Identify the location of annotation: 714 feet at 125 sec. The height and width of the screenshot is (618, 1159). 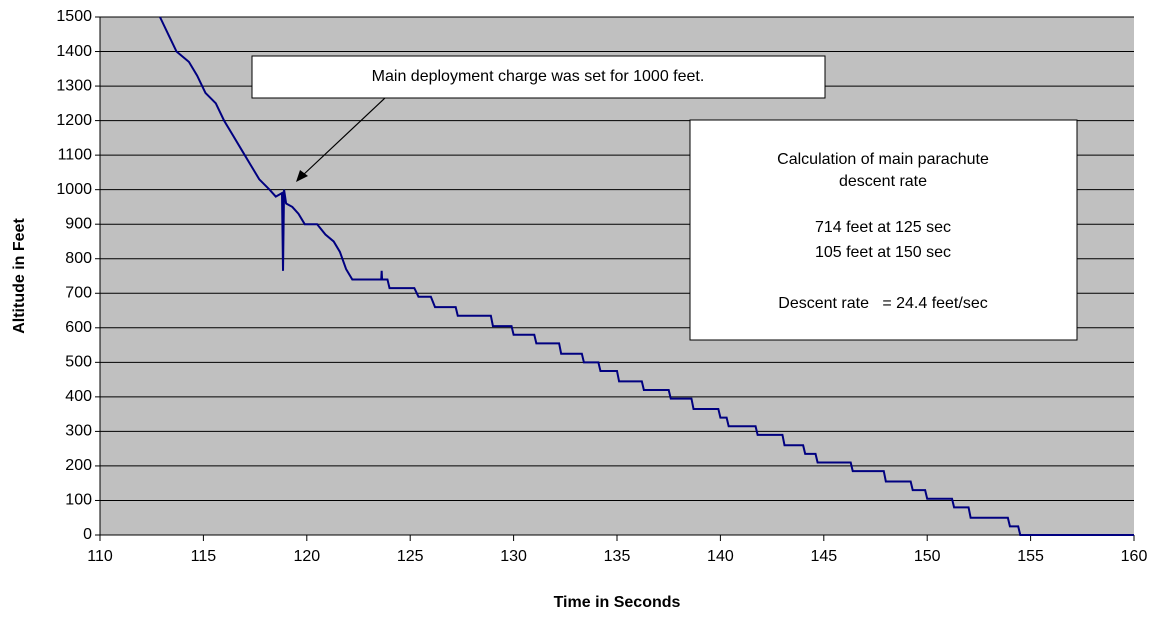
(883, 227).